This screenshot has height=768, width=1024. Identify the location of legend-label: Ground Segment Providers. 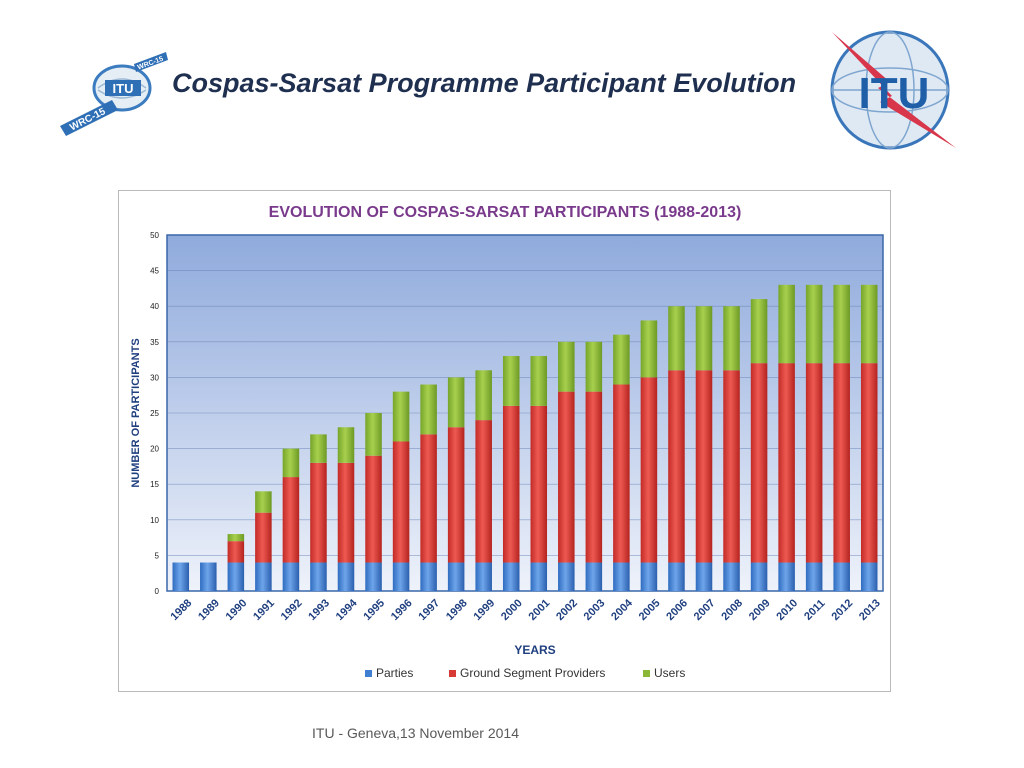
(532, 673).